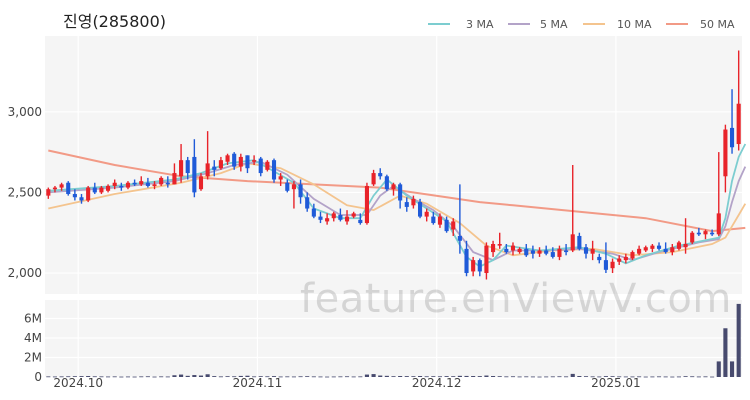 This screenshot has height=400, width=750. What do you see at coordinates (25, 273) in the screenshot?
I see `price-tick-label: 2,000` at bounding box center [25, 273].